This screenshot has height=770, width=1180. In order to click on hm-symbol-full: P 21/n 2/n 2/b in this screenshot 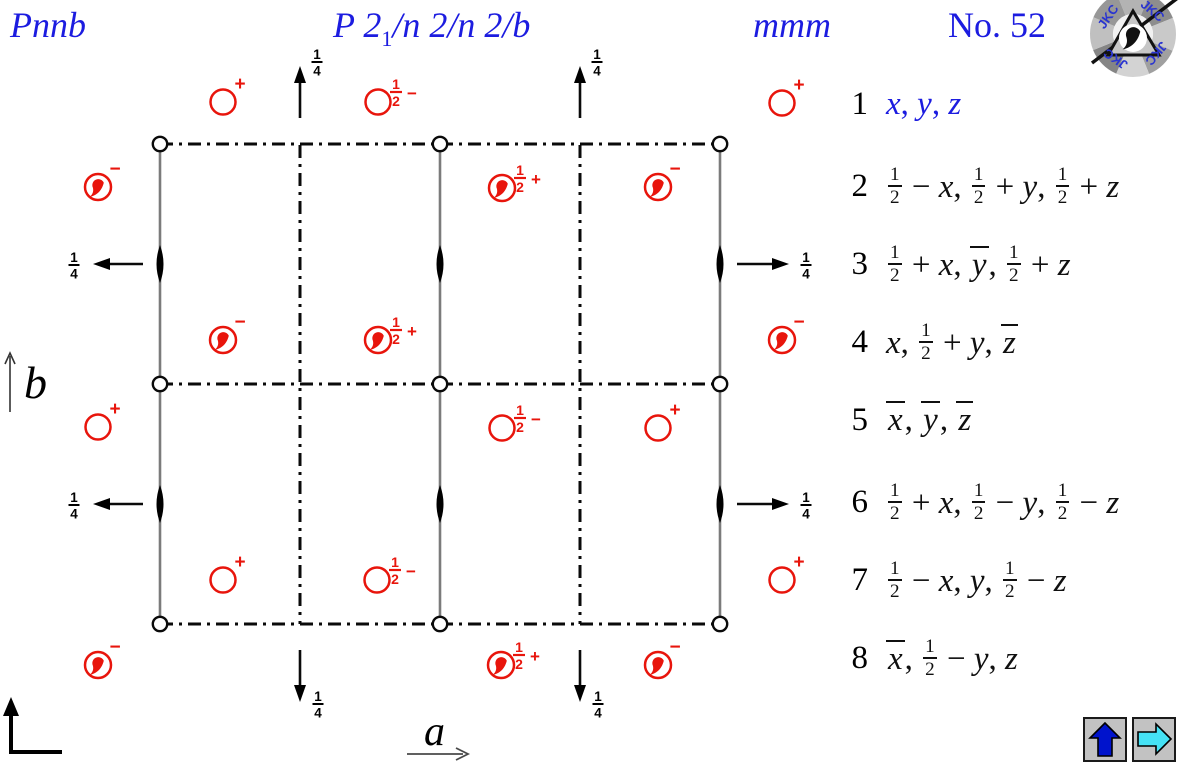, I will do `click(432, 28)`.